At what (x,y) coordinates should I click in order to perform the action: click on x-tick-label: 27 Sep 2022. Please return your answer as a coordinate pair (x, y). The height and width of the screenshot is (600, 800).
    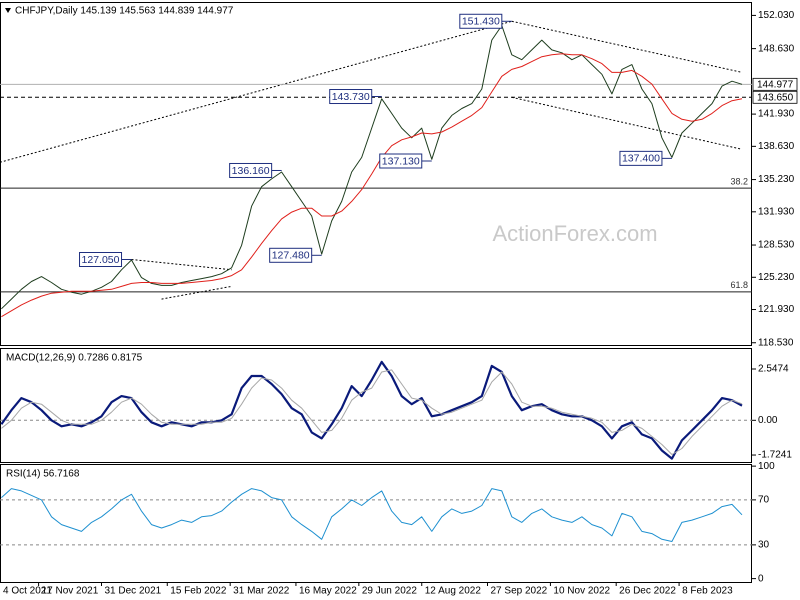
    Looking at the image, I should click on (519, 591).